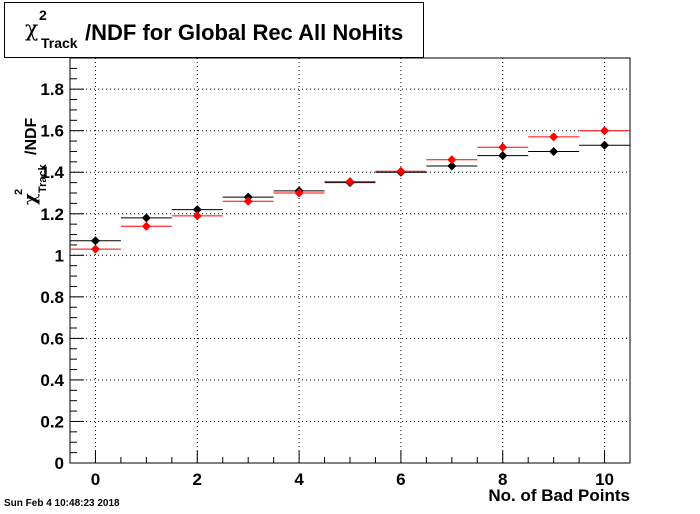 The width and height of the screenshot is (700, 514). I want to click on y-tick-label: 0.4, so click(52, 380).